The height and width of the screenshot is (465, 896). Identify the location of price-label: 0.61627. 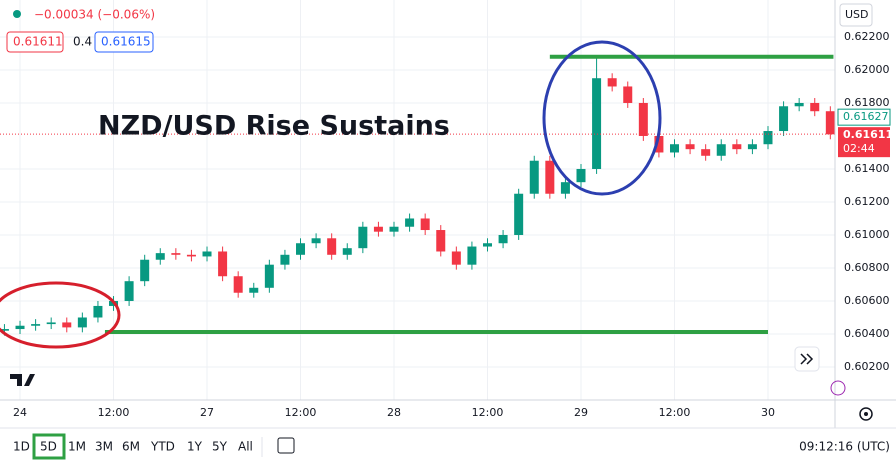
(866, 116).